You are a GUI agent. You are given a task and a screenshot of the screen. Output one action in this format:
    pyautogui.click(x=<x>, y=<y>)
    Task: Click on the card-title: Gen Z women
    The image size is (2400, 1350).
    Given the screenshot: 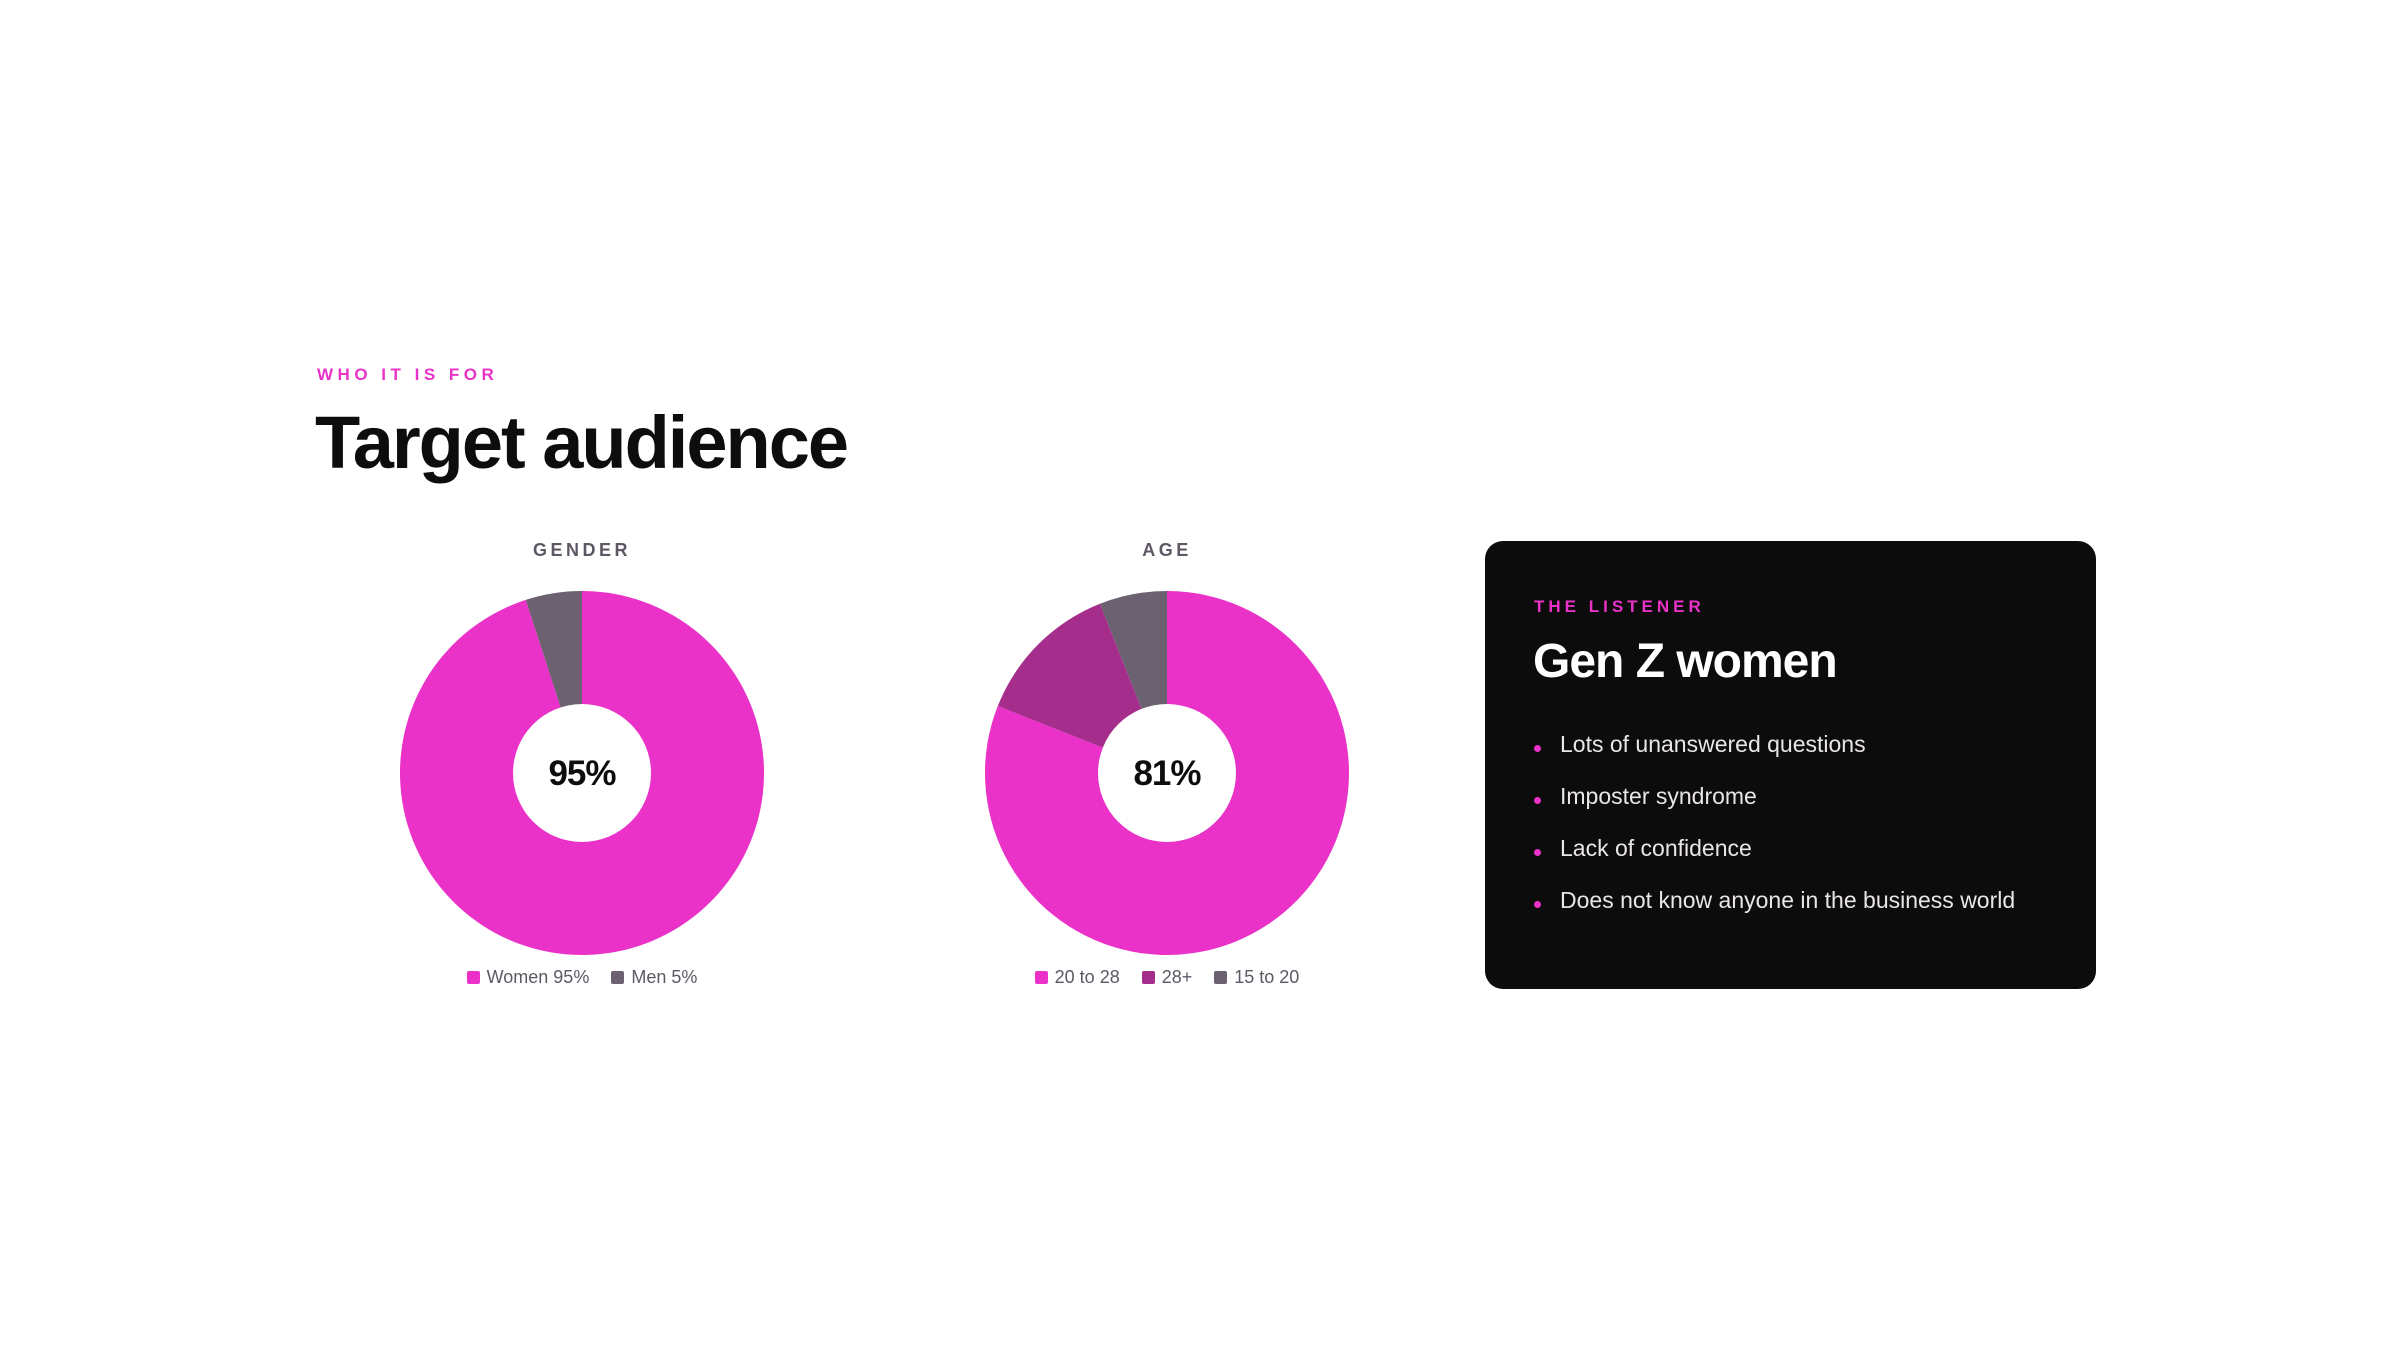 What is the action you would take?
    pyautogui.click(x=1685, y=661)
    